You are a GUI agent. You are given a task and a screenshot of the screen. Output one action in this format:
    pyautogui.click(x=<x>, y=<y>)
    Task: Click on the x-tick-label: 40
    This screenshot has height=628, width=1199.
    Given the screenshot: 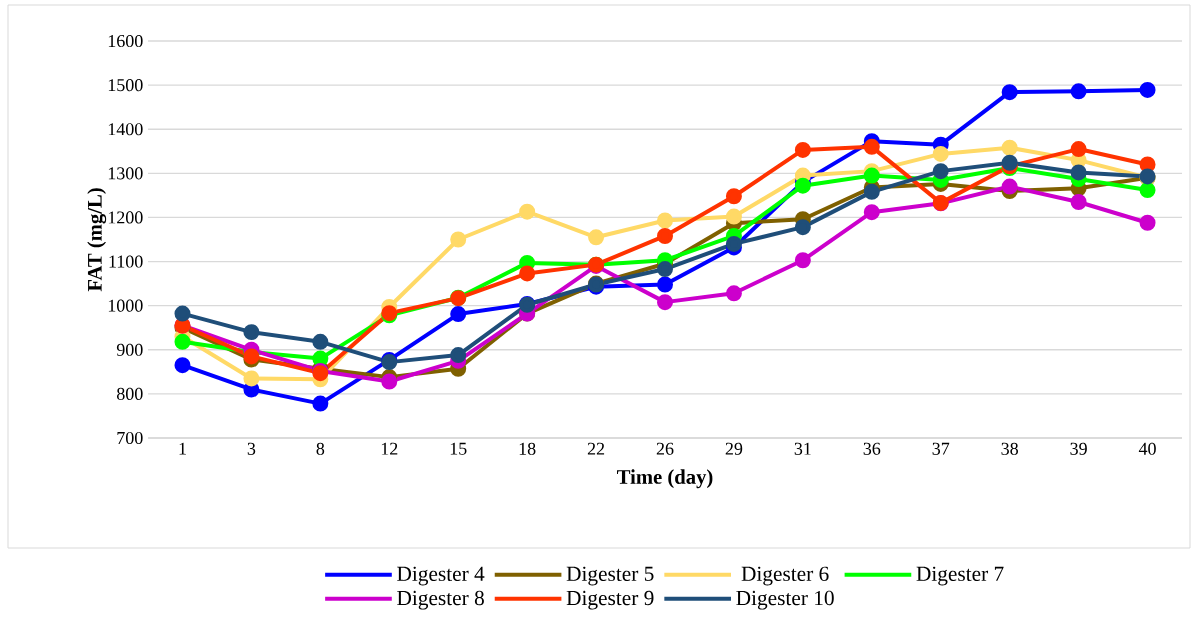 What is the action you would take?
    pyautogui.click(x=1147, y=448)
    